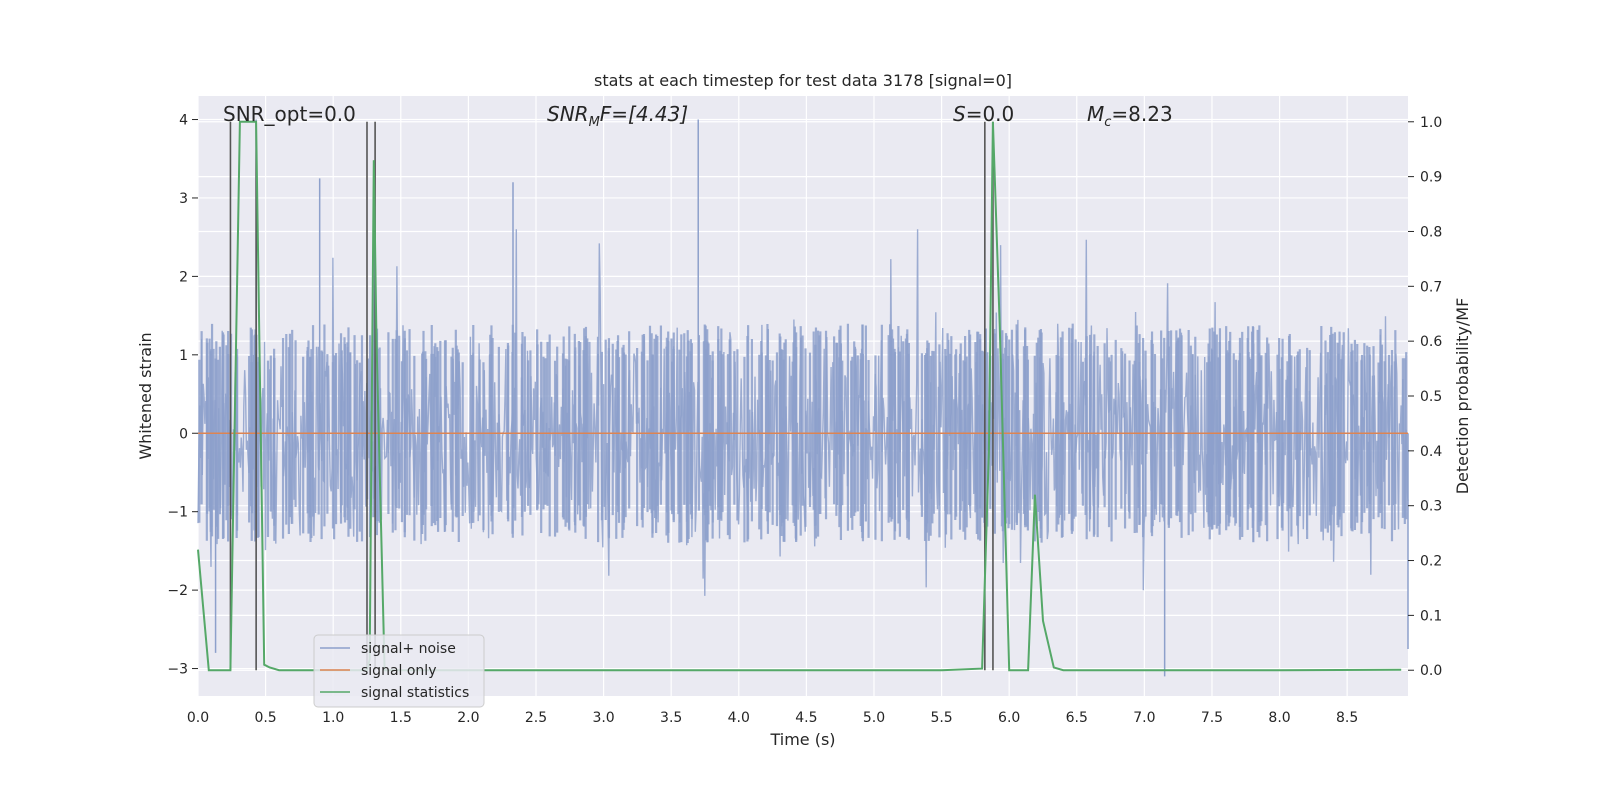  Describe the element at coordinates (1431, 232) in the screenshot. I see `y2-tick-label: 0.8` at that location.